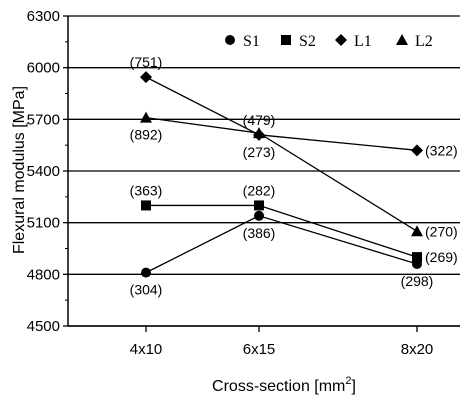 The height and width of the screenshot is (402, 460). What do you see at coordinates (43, 274) in the screenshot?
I see `y-tick-label: 4800` at bounding box center [43, 274].